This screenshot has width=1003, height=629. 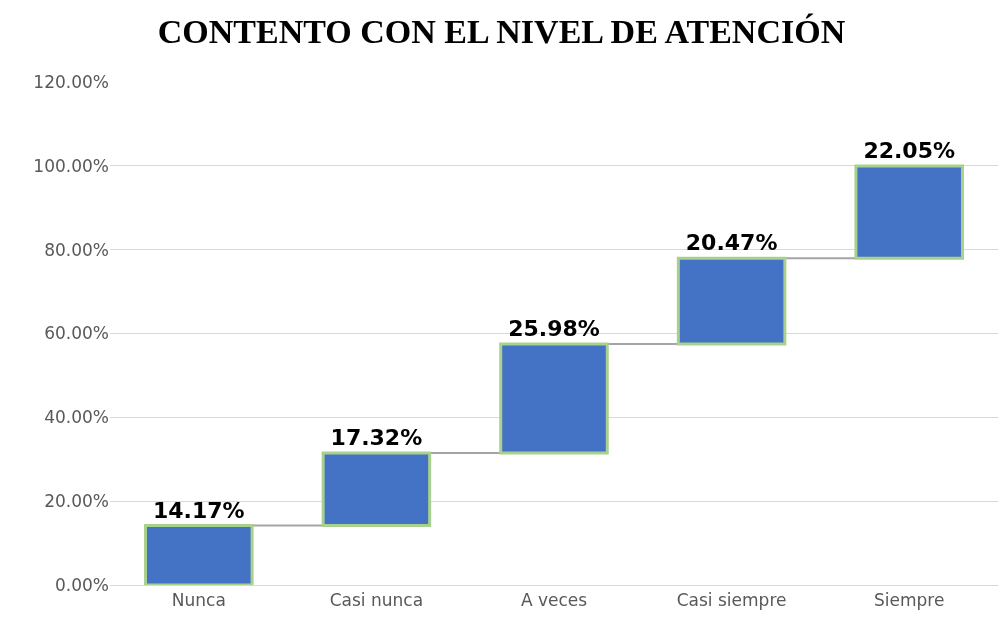 I want to click on data-label: 14.17%, so click(x=198, y=510).